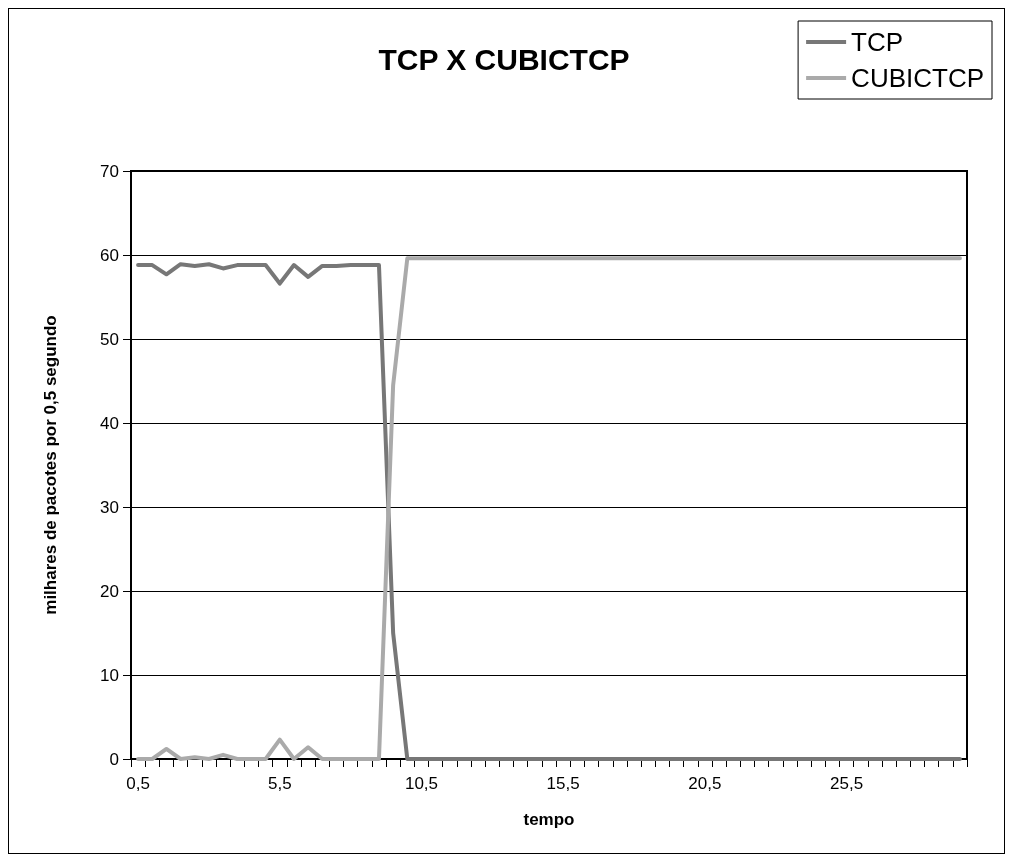 The height and width of the screenshot is (862, 1013). I want to click on legend-label: TCP, so click(877, 42).